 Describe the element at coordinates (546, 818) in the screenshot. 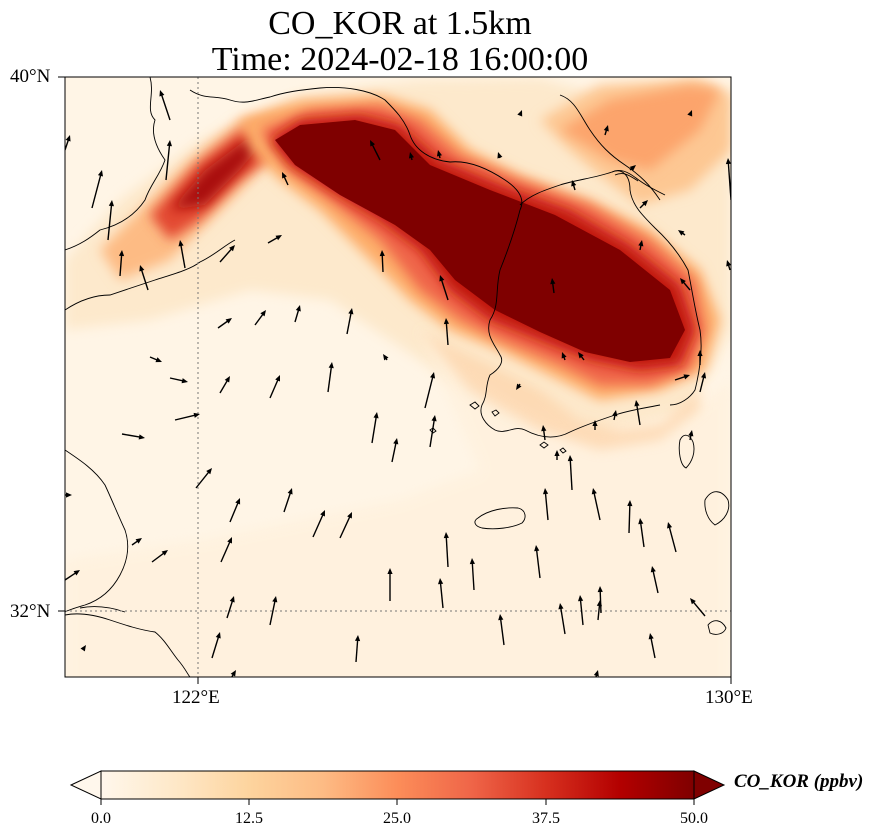

I see `colorbar-tick-label: 37.5` at that location.